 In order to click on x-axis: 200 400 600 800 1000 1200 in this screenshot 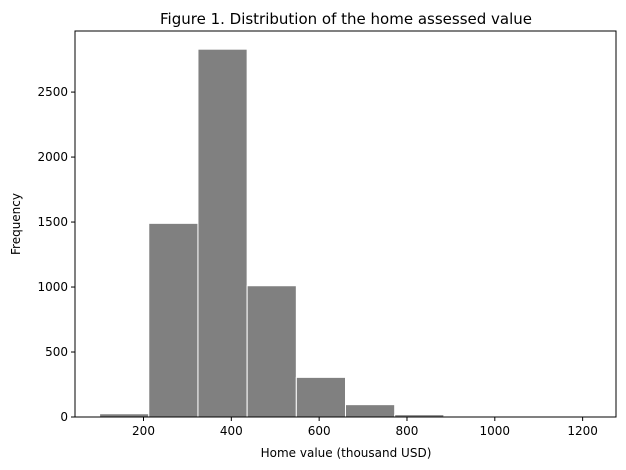, I will do `click(365, 427)`.